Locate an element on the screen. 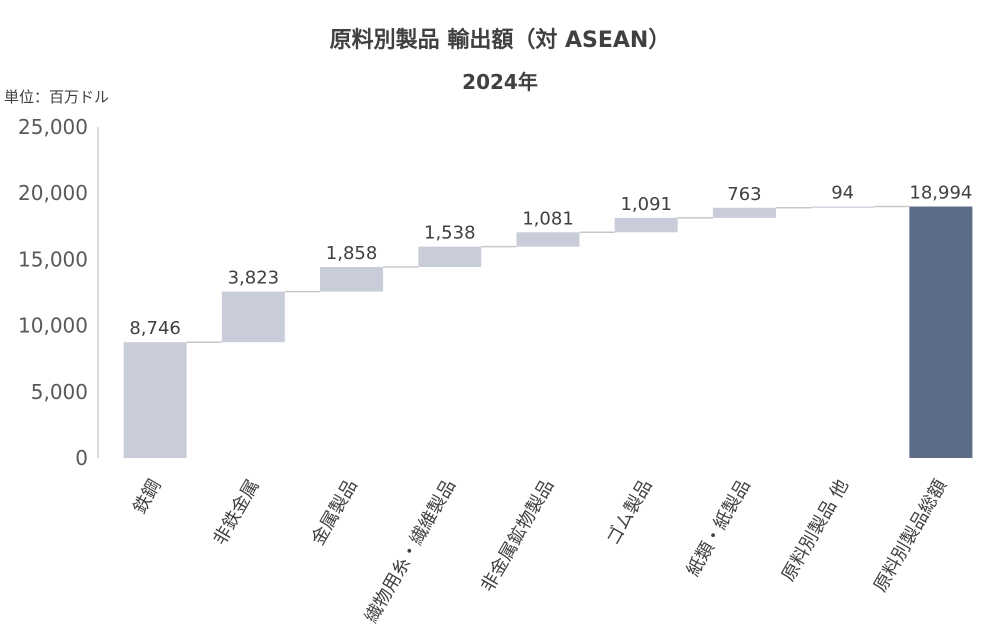 This screenshot has height=640, width=1000. data-label: 8,746 is located at coordinates (155, 328).